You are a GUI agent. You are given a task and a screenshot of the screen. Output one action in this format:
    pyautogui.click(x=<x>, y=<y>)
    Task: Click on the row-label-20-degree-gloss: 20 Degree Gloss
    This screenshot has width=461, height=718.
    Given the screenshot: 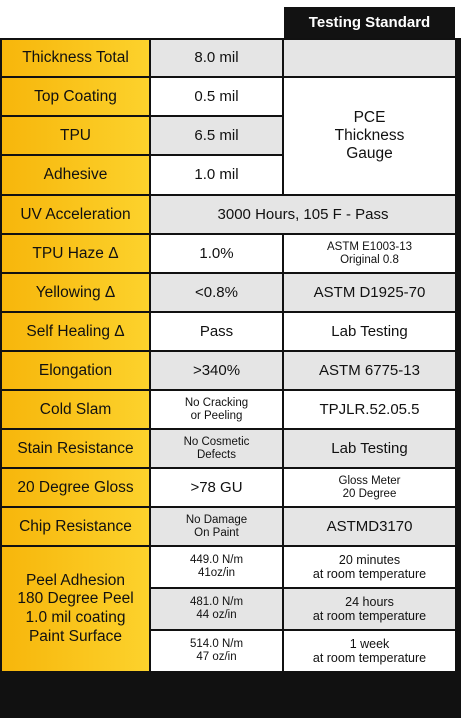 What is the action you would take?
    pyautogui.click(x=75, y=487)
    